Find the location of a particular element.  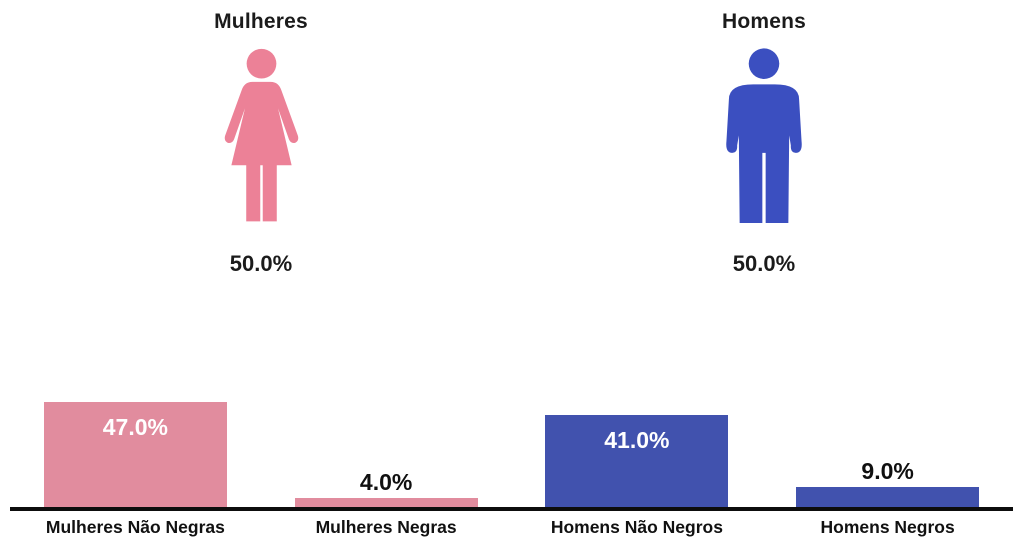

bar-value-label: 47.0% is located at coordinates (135, 426).